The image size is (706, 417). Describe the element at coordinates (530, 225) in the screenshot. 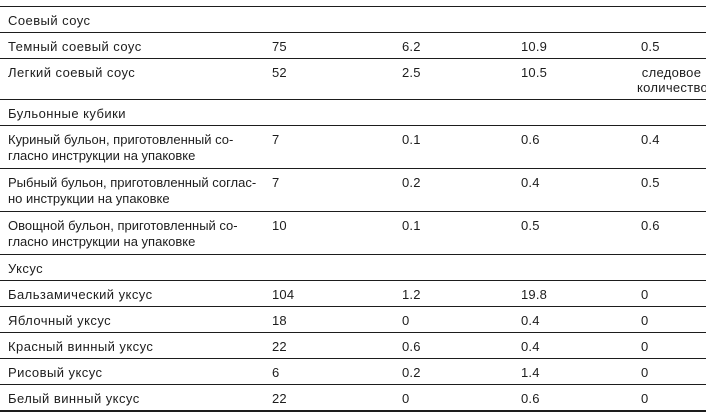

I see `value-col3: 0.5` at that location.